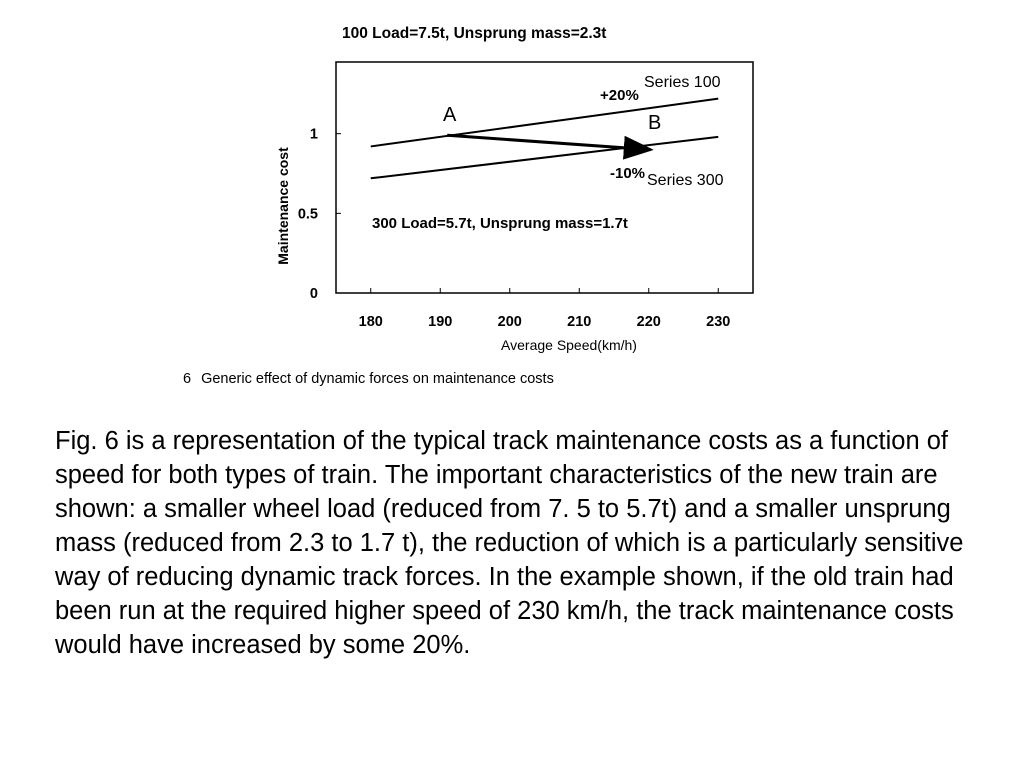  I want to click on caption-number: 6, so click(187, 379).